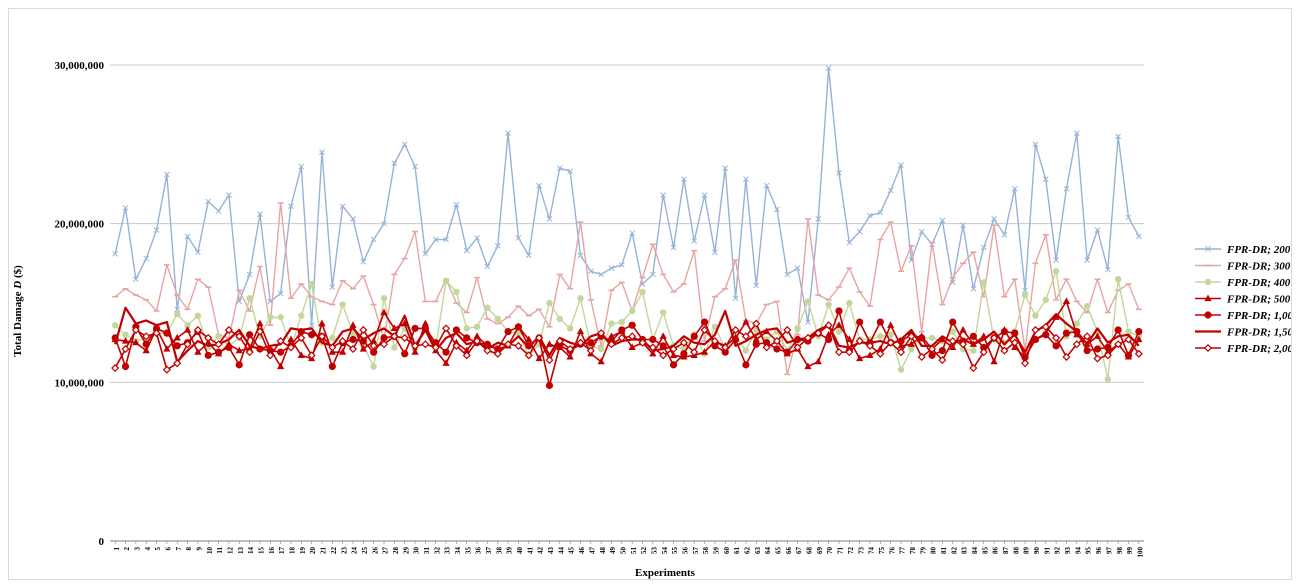  What do you see at coordinates (706, 551) in the screenshot?
I see `x-tick-label: 58` at bounding box center [706, 551].